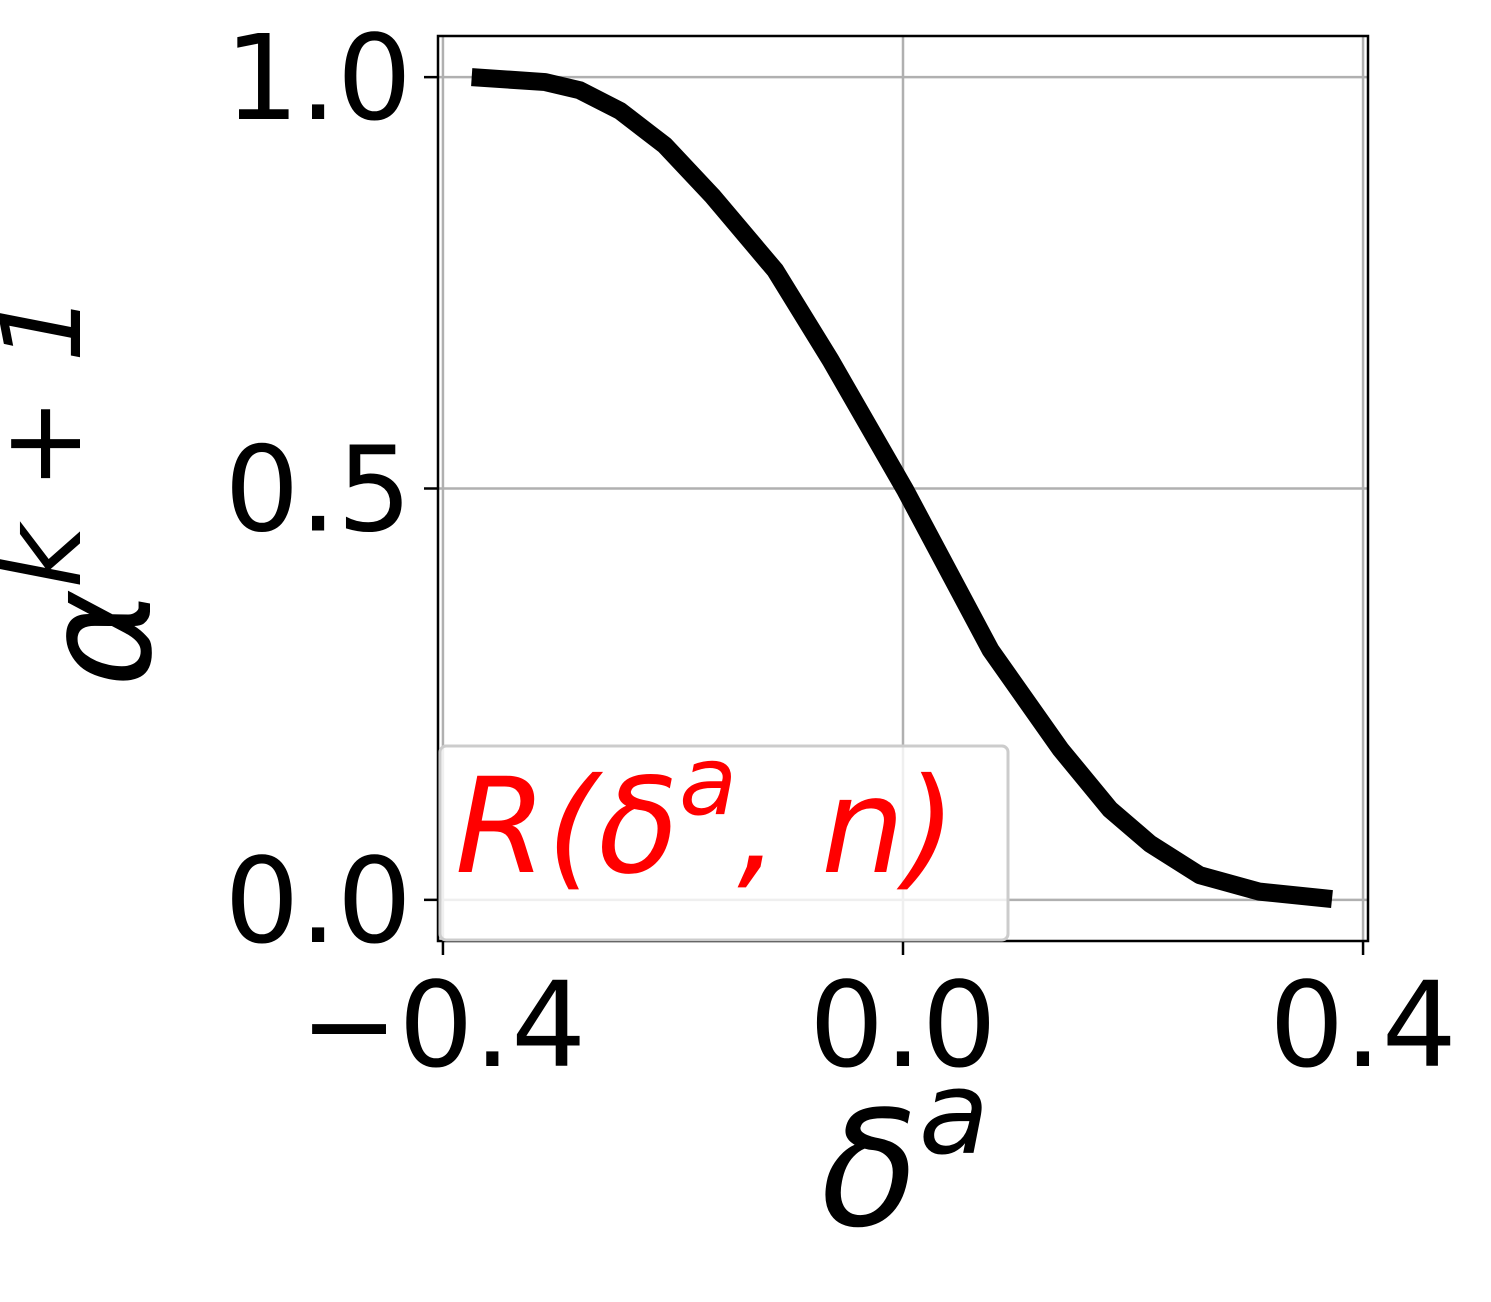 Image resolution: width=1491 pixels, height=1302 pixels. Describe the element at coordinates (318, 78) in the screenshot. I see `y-tick-label: 1.0` at that location.